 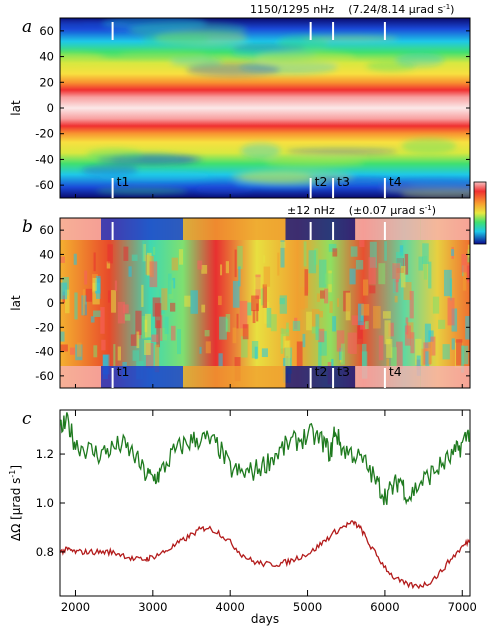 I want to click on colorbar, so click(x=480, y=213).